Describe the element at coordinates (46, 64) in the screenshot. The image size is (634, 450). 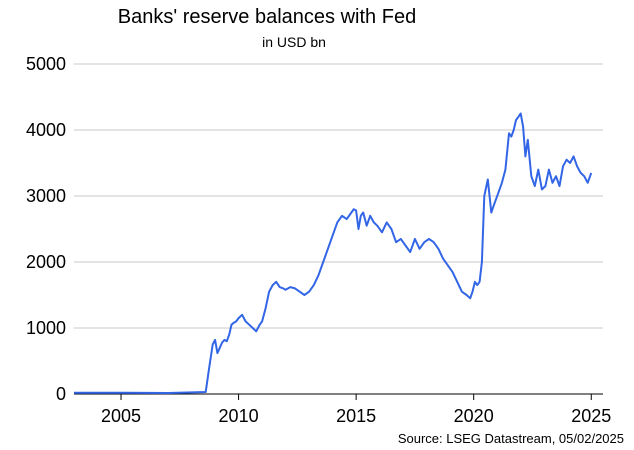
I see `y-tick-label-5000: 5000` at that location.